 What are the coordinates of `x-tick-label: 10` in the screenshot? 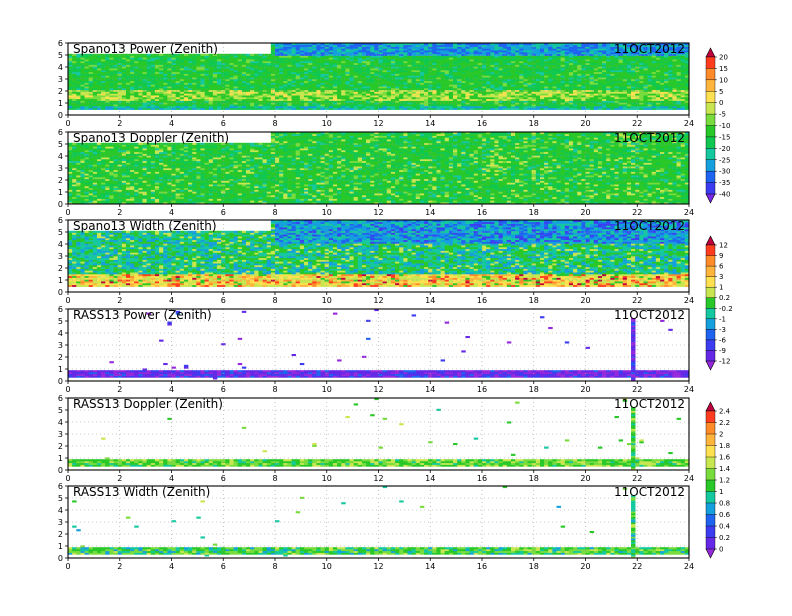 It's located at (327, 212).